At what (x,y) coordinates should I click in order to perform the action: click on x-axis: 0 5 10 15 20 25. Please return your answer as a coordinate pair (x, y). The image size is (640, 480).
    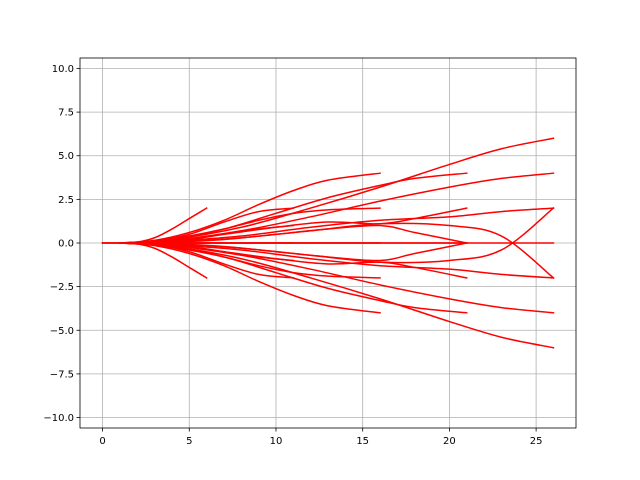
    Looking at the image, I should click on (320, 437).